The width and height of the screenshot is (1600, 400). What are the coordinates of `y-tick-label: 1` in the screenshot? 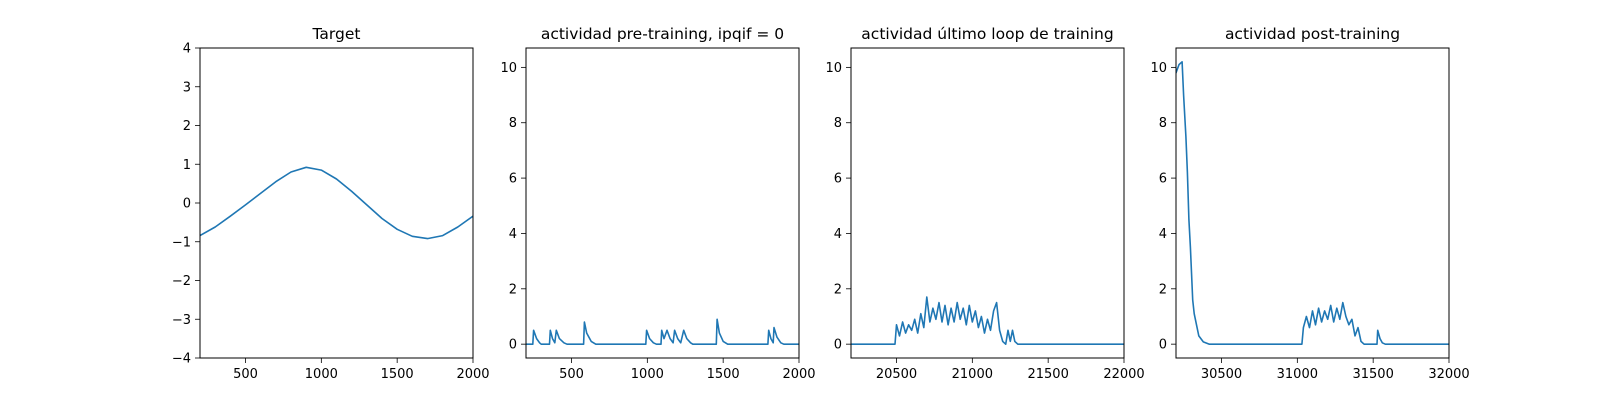 It's located at (187, 165).